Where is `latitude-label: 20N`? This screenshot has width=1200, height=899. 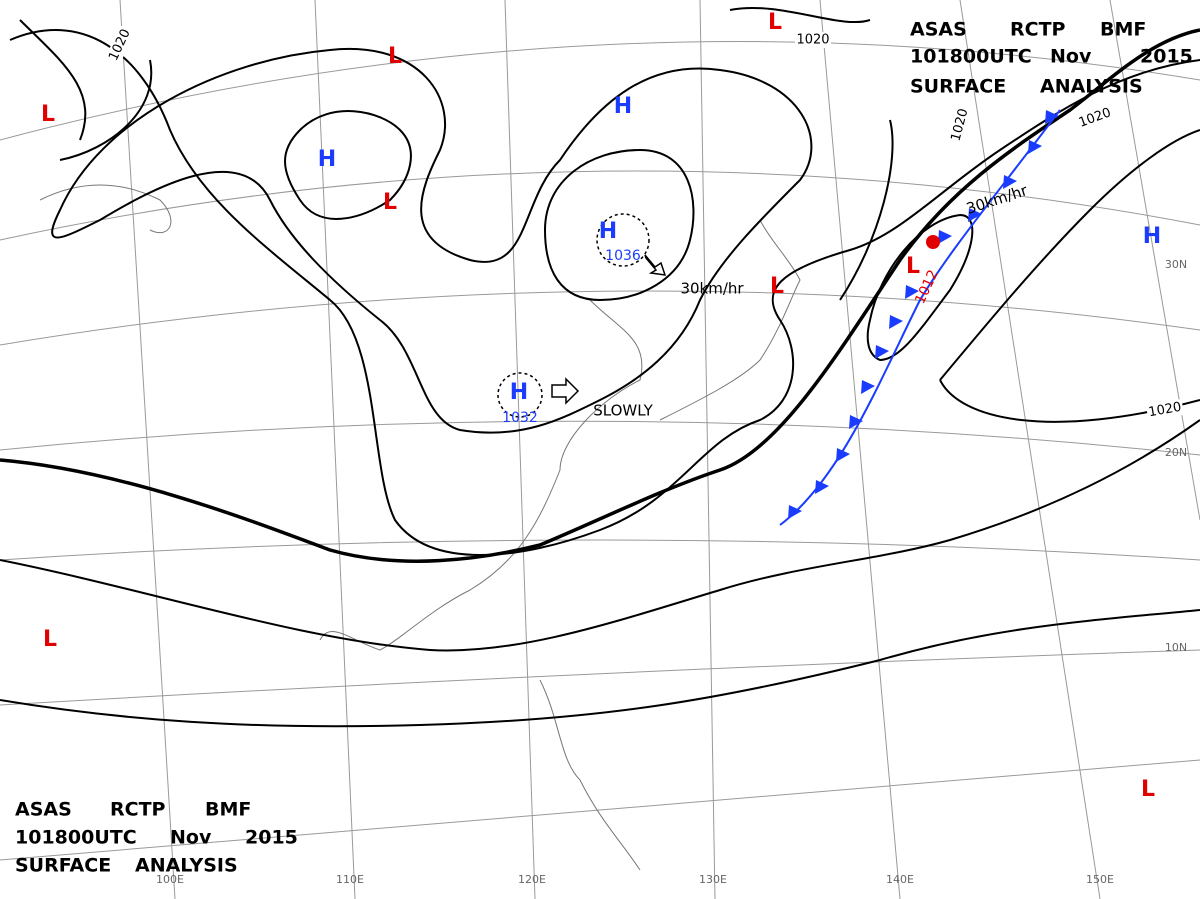 latitude-label: 20N is located at coordinates (1176, 452).